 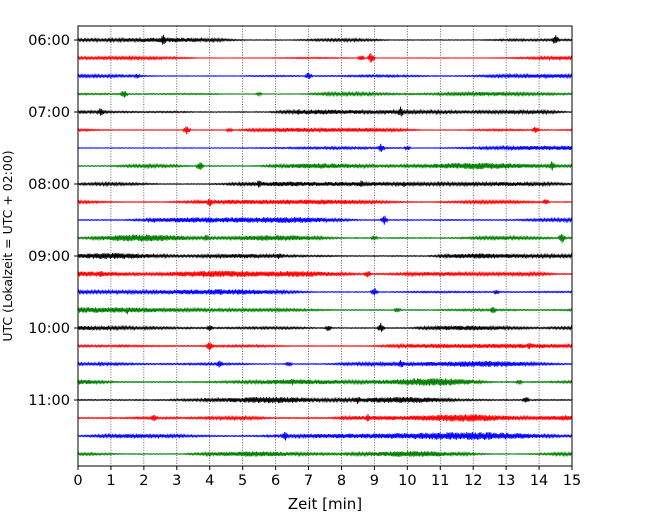 What do you see at coordinates (374, 481) in the screenshot?
I see `x-tick-label: 9` at bounding box center [374, 481].